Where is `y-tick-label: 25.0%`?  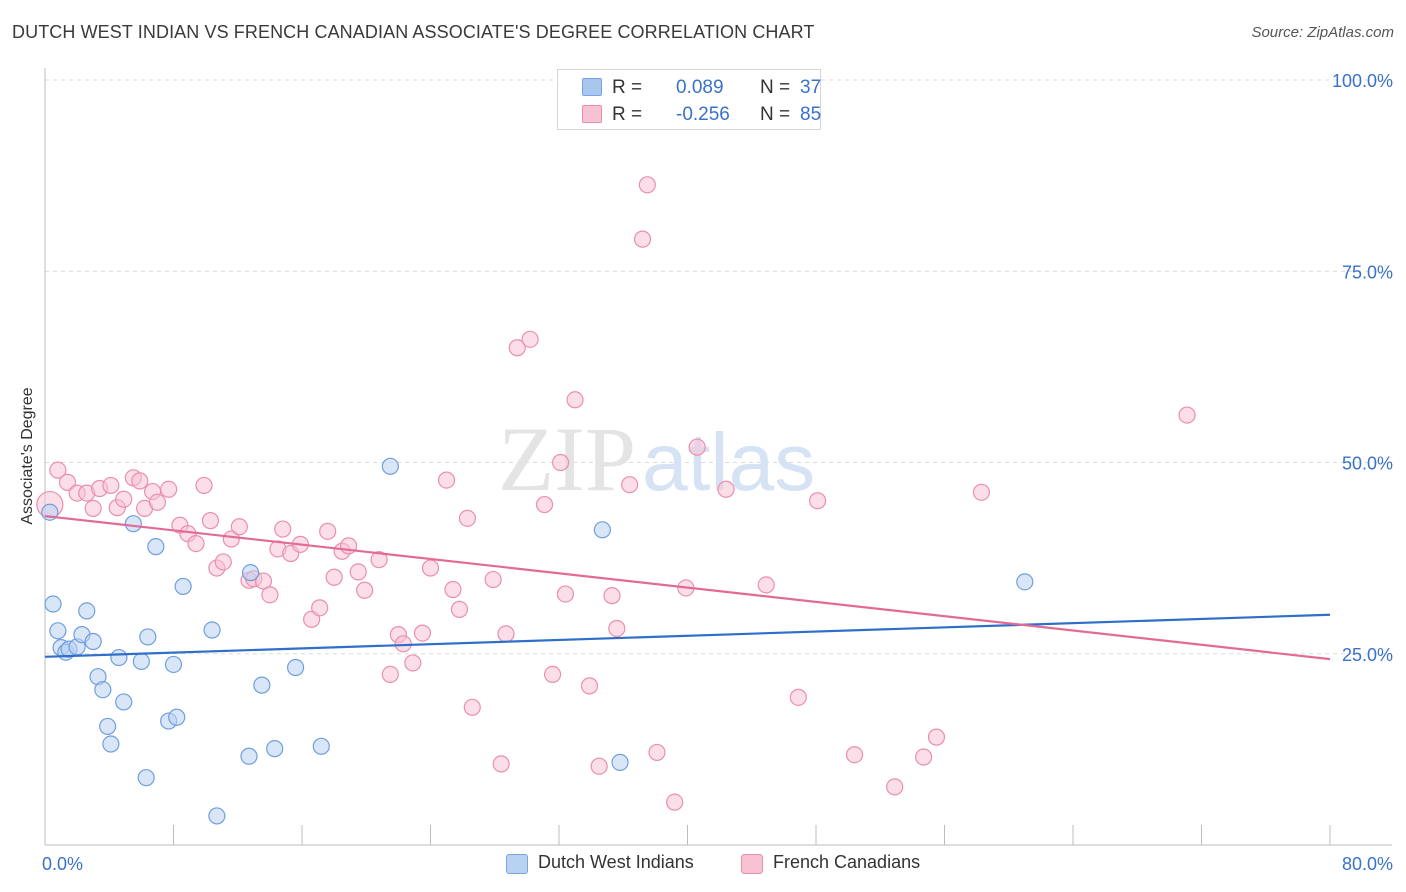 y-tick-label: 25.0% is located at coordinates (1367, 655).